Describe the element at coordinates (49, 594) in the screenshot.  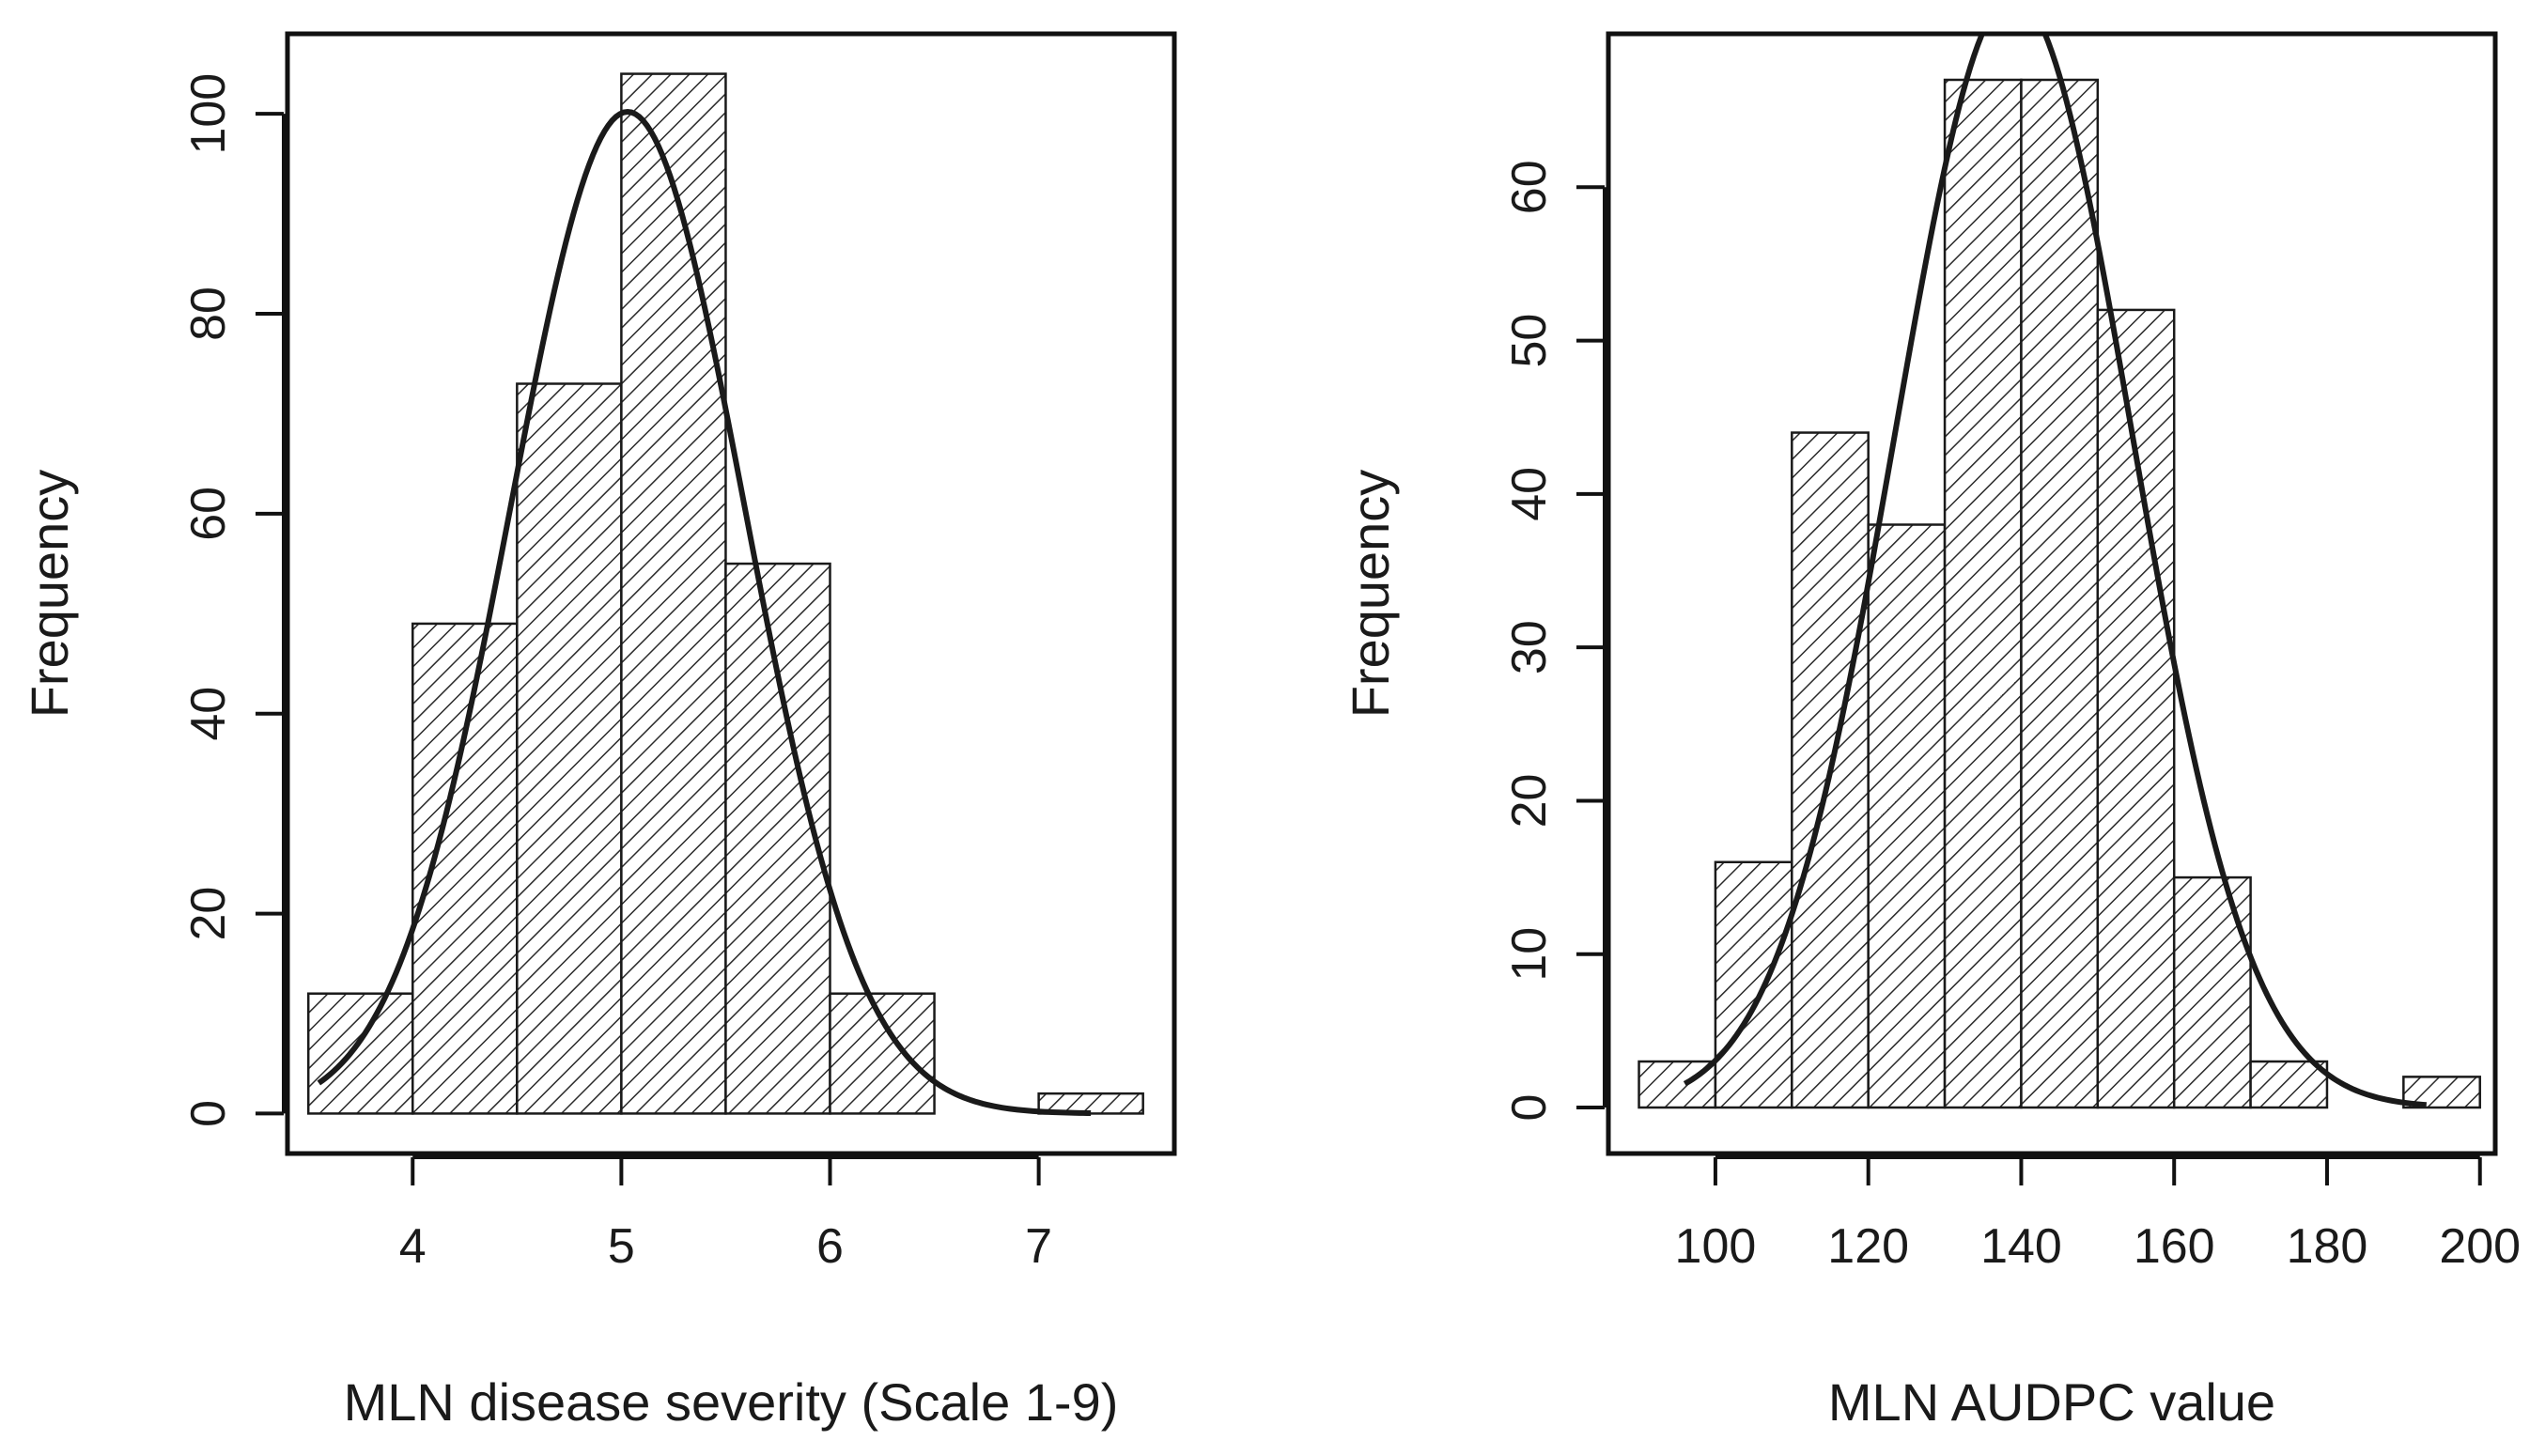
I see `y-axis-title-severity: Frequency` at that location.